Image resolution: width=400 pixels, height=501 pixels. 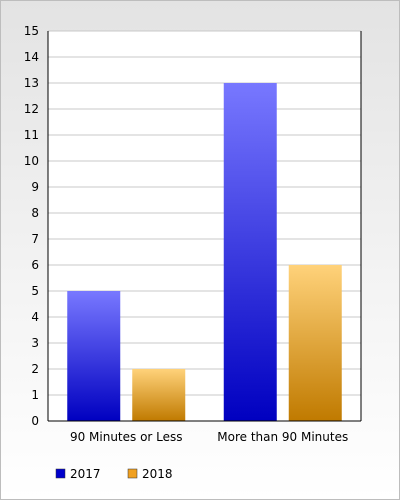 What do you see at coordinates (35, 291) in the screenshot?
I see `y-tick-label: 5` at bounding box center [35, 291].